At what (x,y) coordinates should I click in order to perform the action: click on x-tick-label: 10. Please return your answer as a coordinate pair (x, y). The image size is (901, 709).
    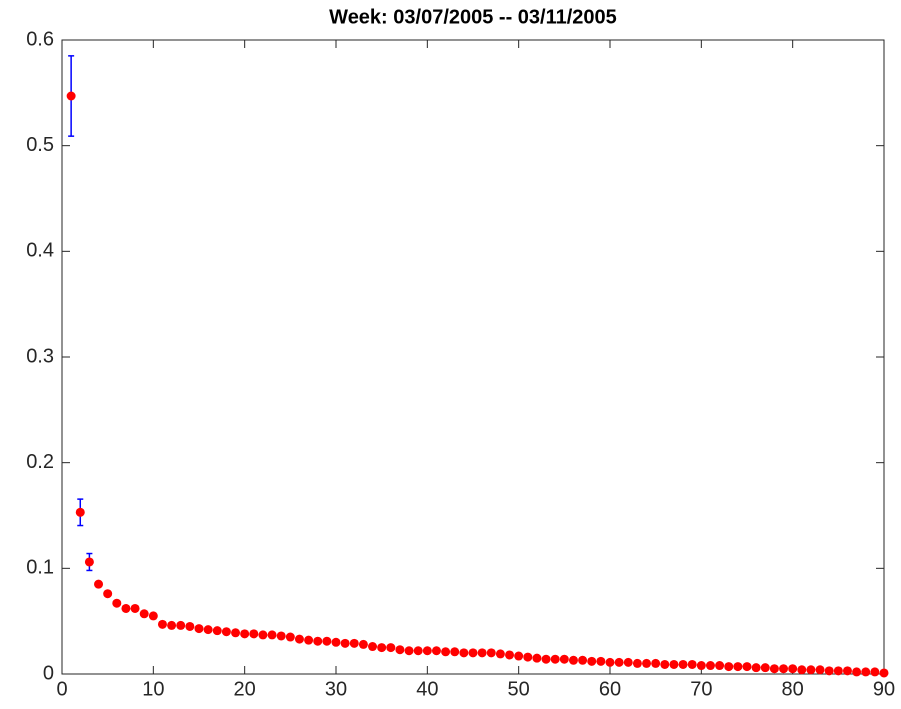
    Looking at the image, I should click on (153, 689).